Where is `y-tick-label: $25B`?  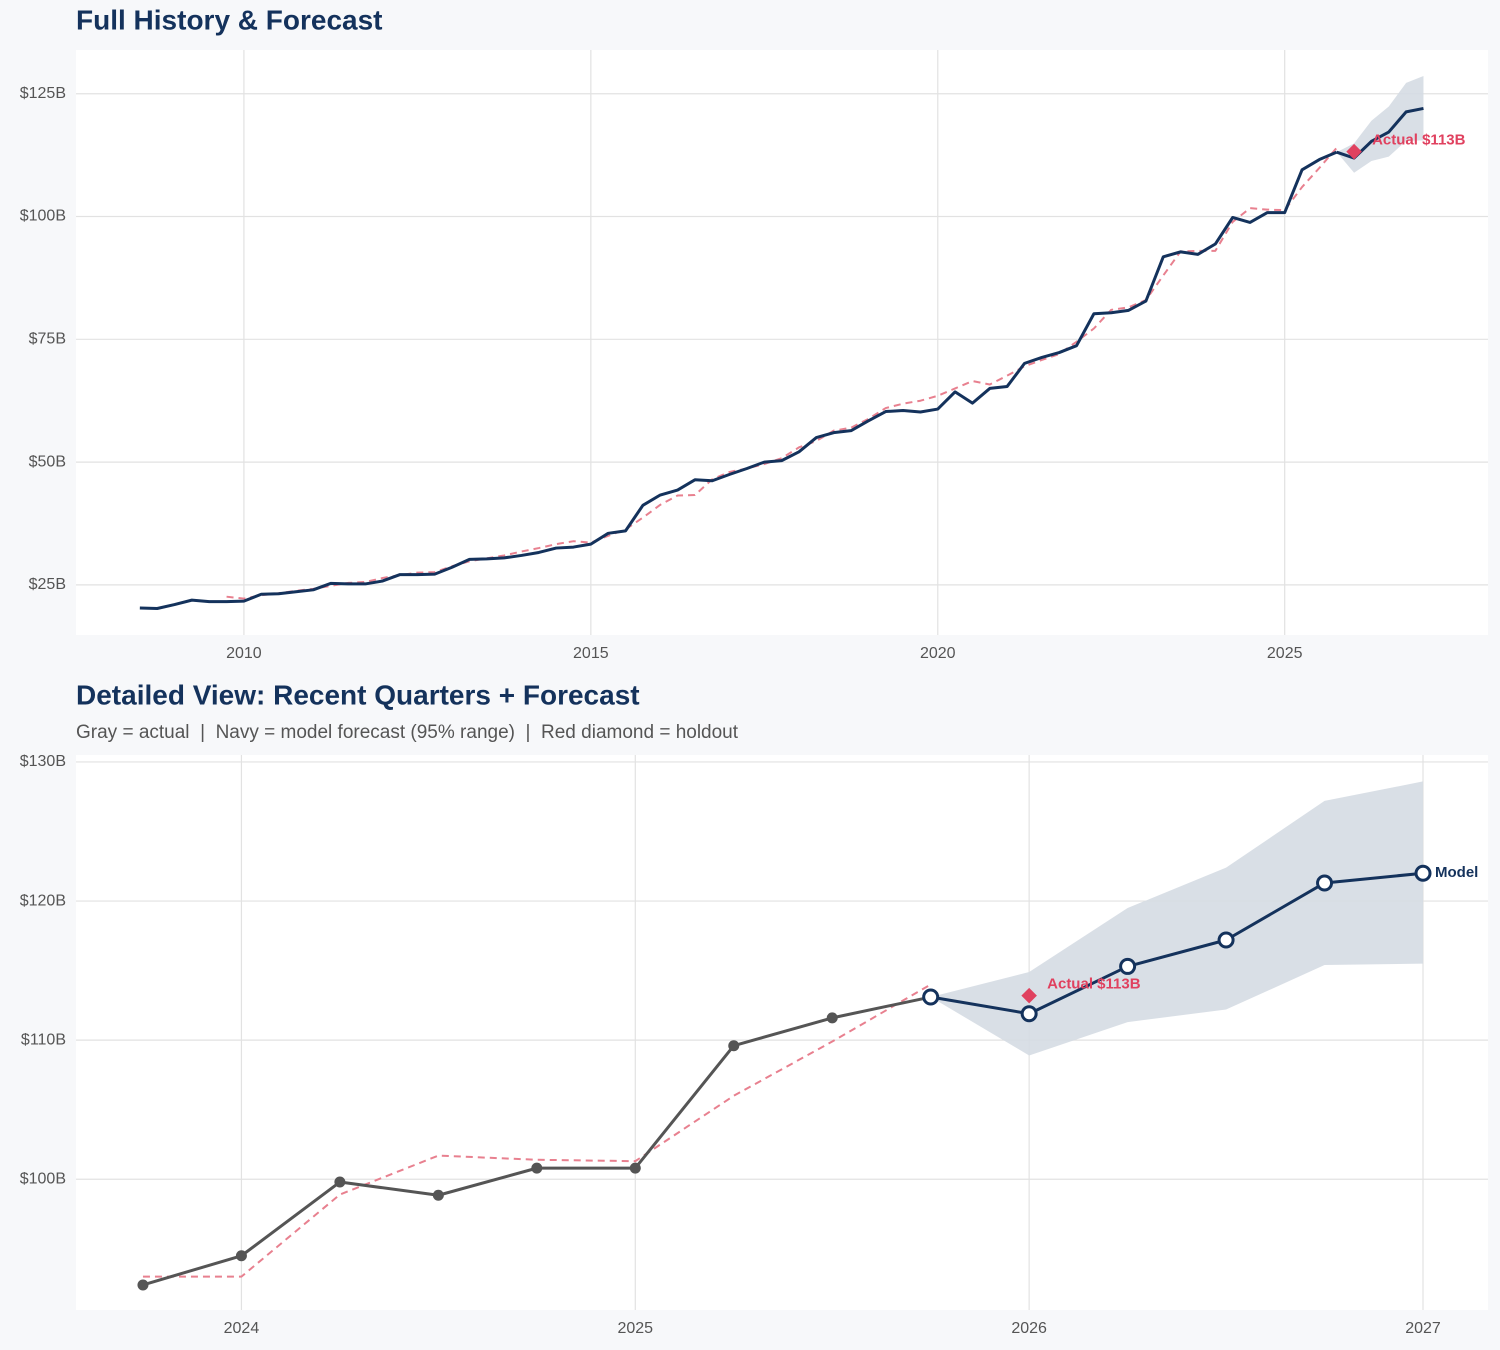 y-tick-label: $25B is located at coordinates (47, 584).